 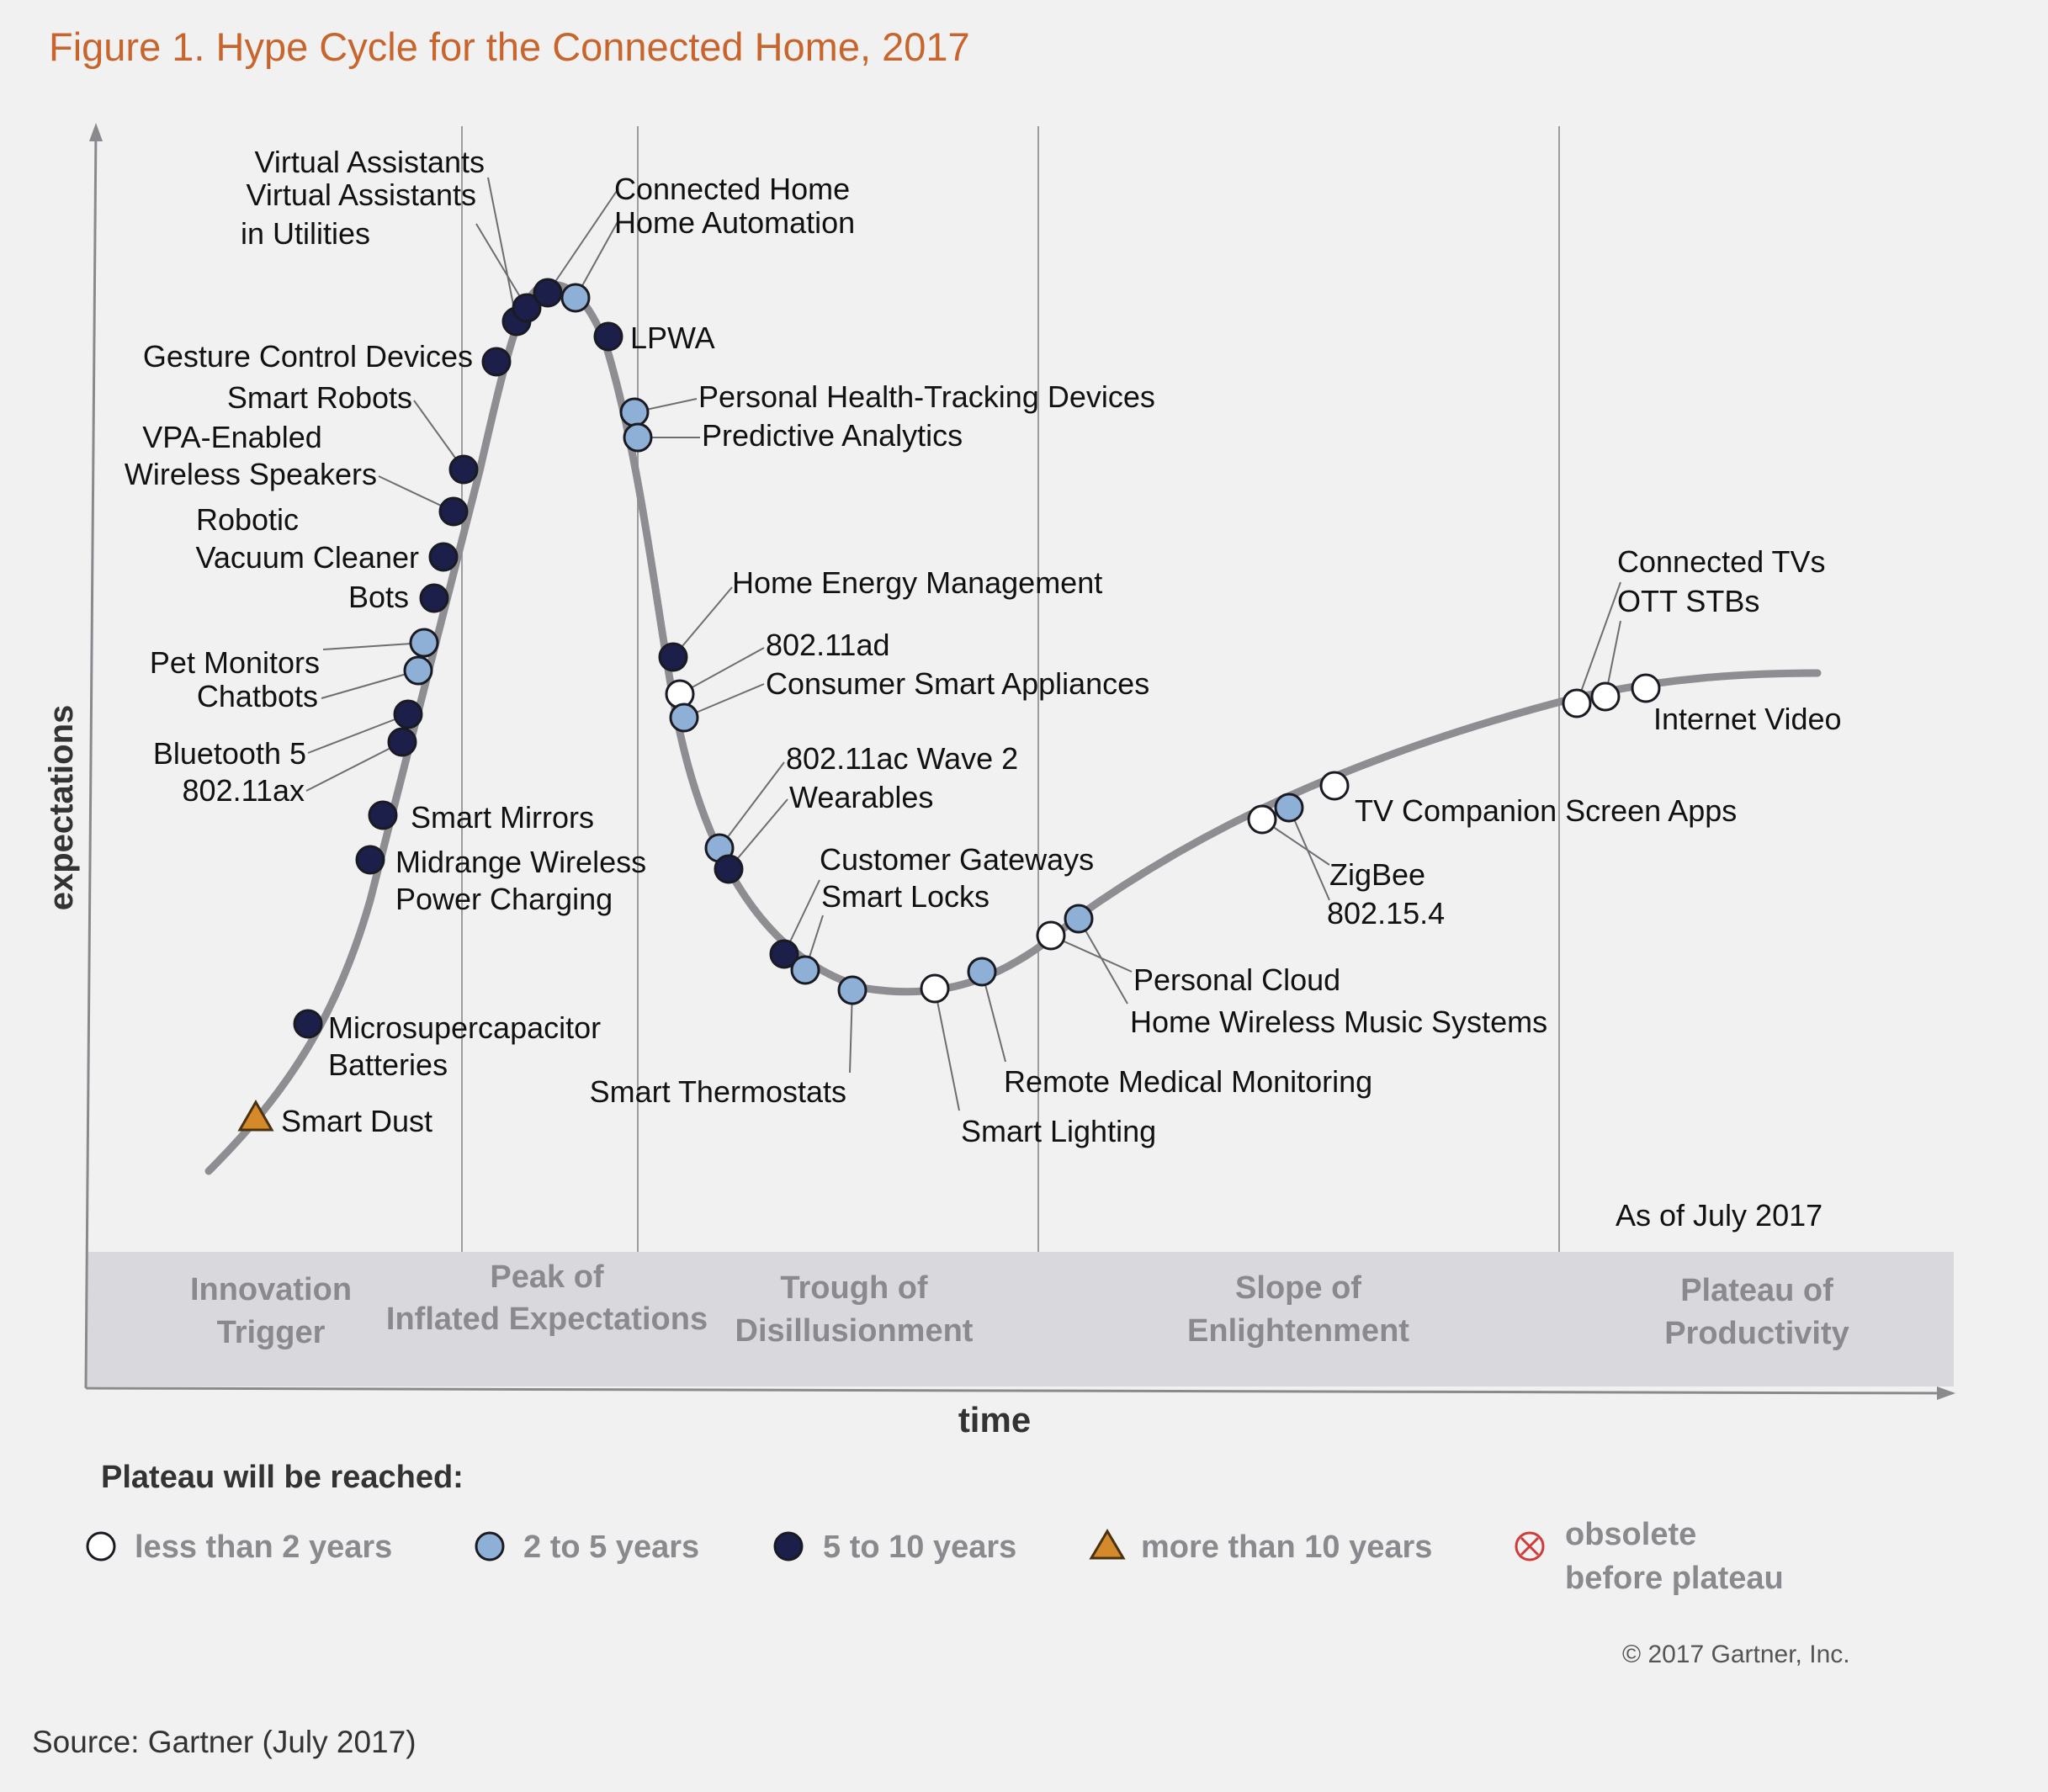 What do you see at coordinates (548, 293) in the screenshot?
I see `marker-connected-home` at bounding box center [548, 293].